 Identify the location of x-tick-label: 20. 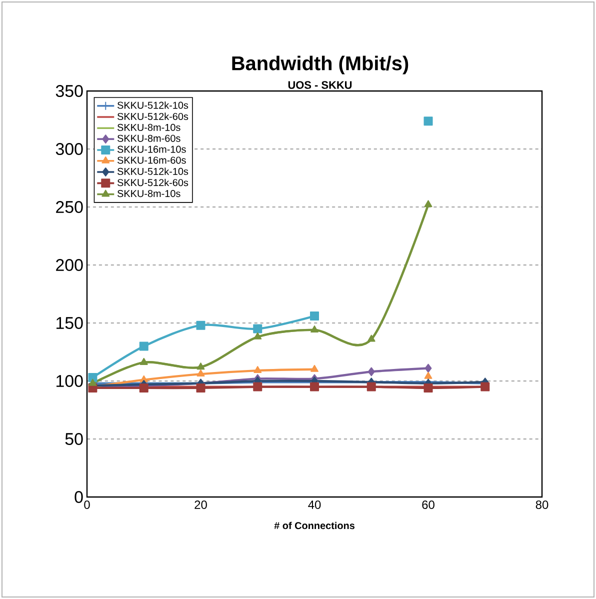
(200, 504).